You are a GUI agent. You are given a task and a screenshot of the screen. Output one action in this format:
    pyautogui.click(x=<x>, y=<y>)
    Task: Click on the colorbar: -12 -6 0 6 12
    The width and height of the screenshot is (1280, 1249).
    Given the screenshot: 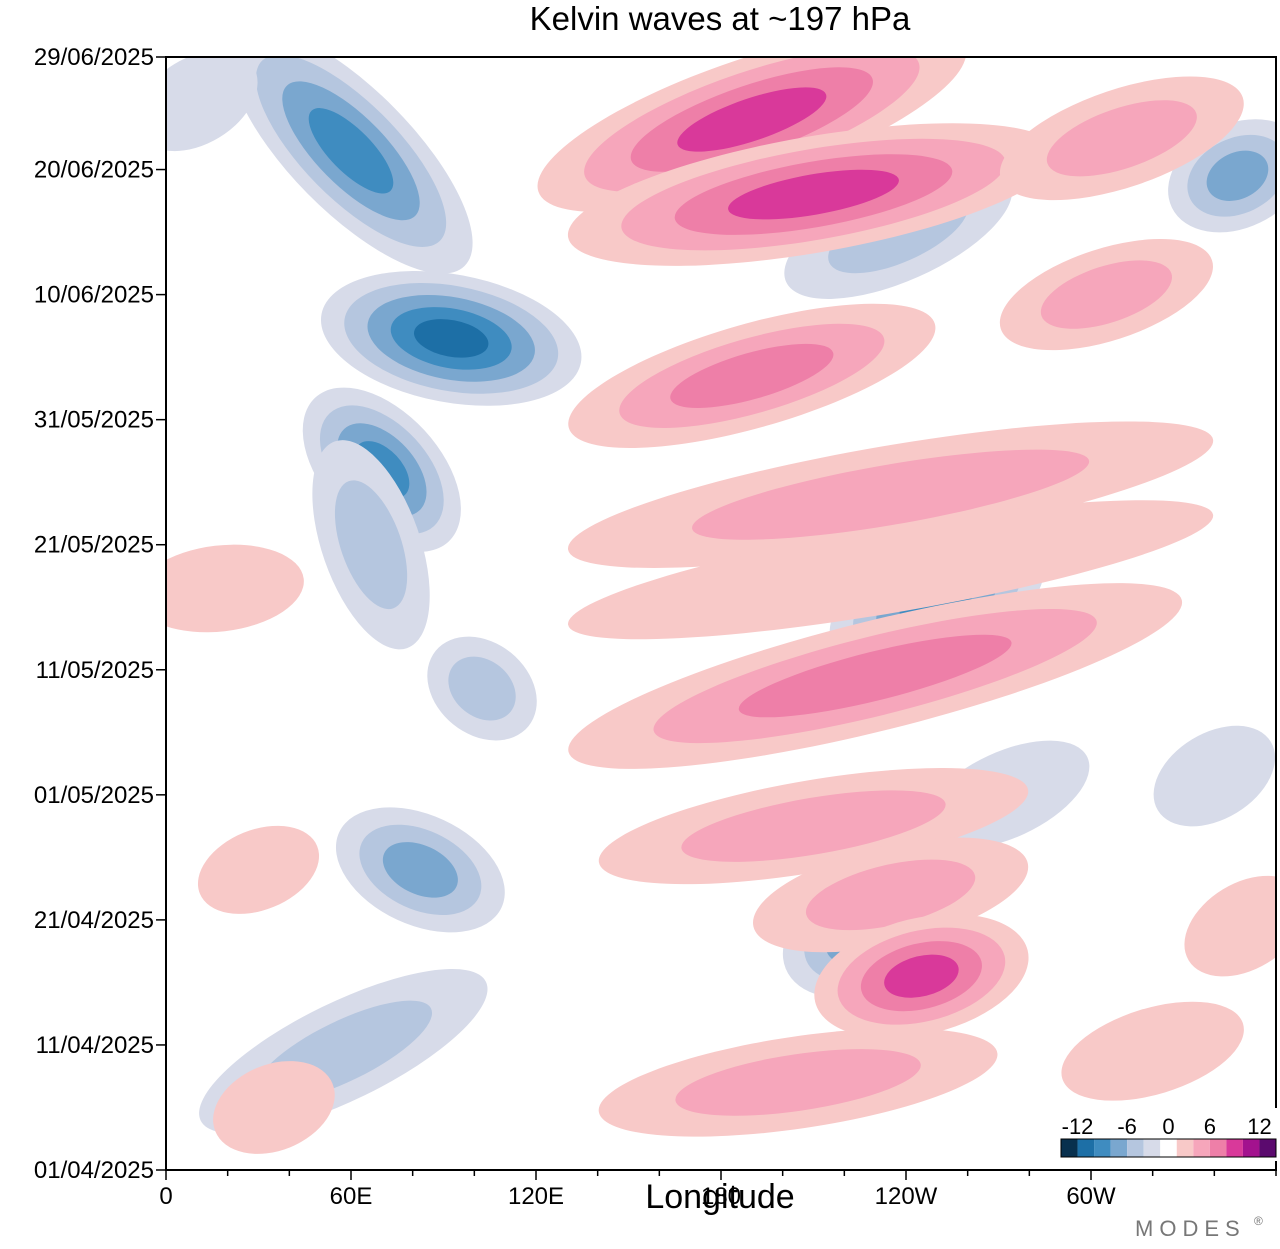 What is the action you would take?
    pyautogui.click(x=1168, y=1134)
    